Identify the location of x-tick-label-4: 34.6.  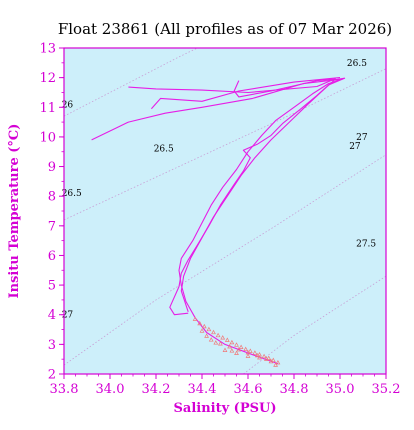
(248, 389).